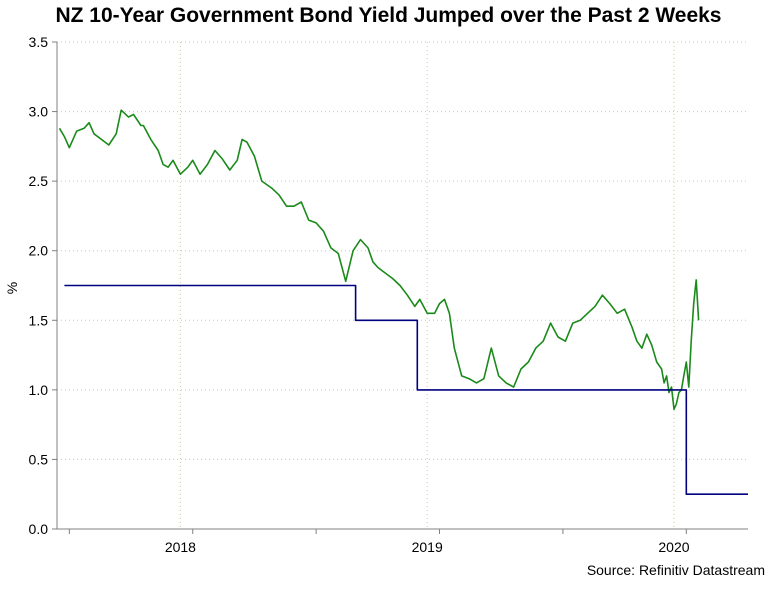  I want to click on x-tick-label: 2020, so click(673, 547).